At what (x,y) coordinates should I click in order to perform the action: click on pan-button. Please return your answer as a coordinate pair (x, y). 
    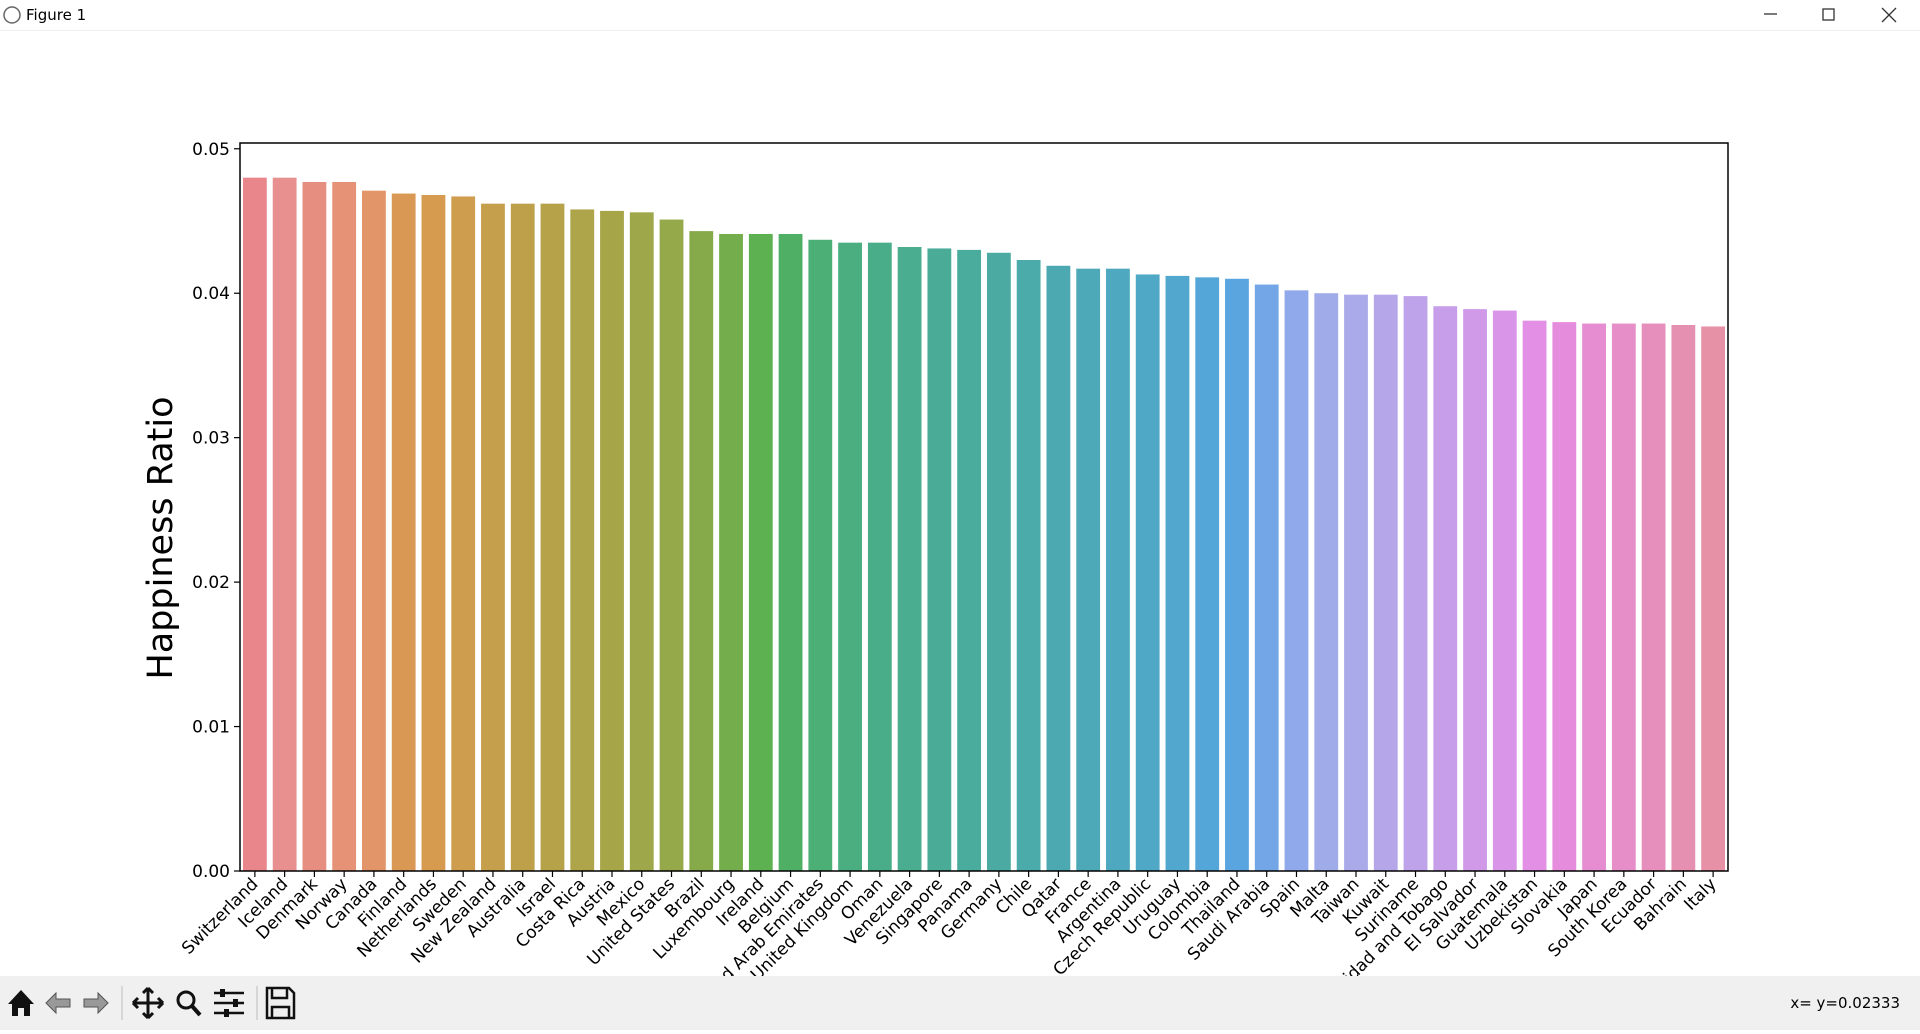
    Looking at the image, I should click on (148, 1003).